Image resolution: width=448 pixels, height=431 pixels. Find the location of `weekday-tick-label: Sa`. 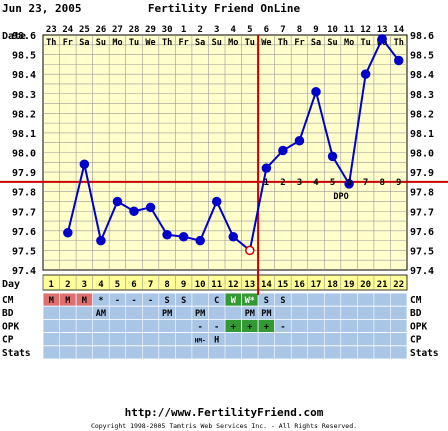

weekday-tick-label: Sa is located at coordinates (200, 43).